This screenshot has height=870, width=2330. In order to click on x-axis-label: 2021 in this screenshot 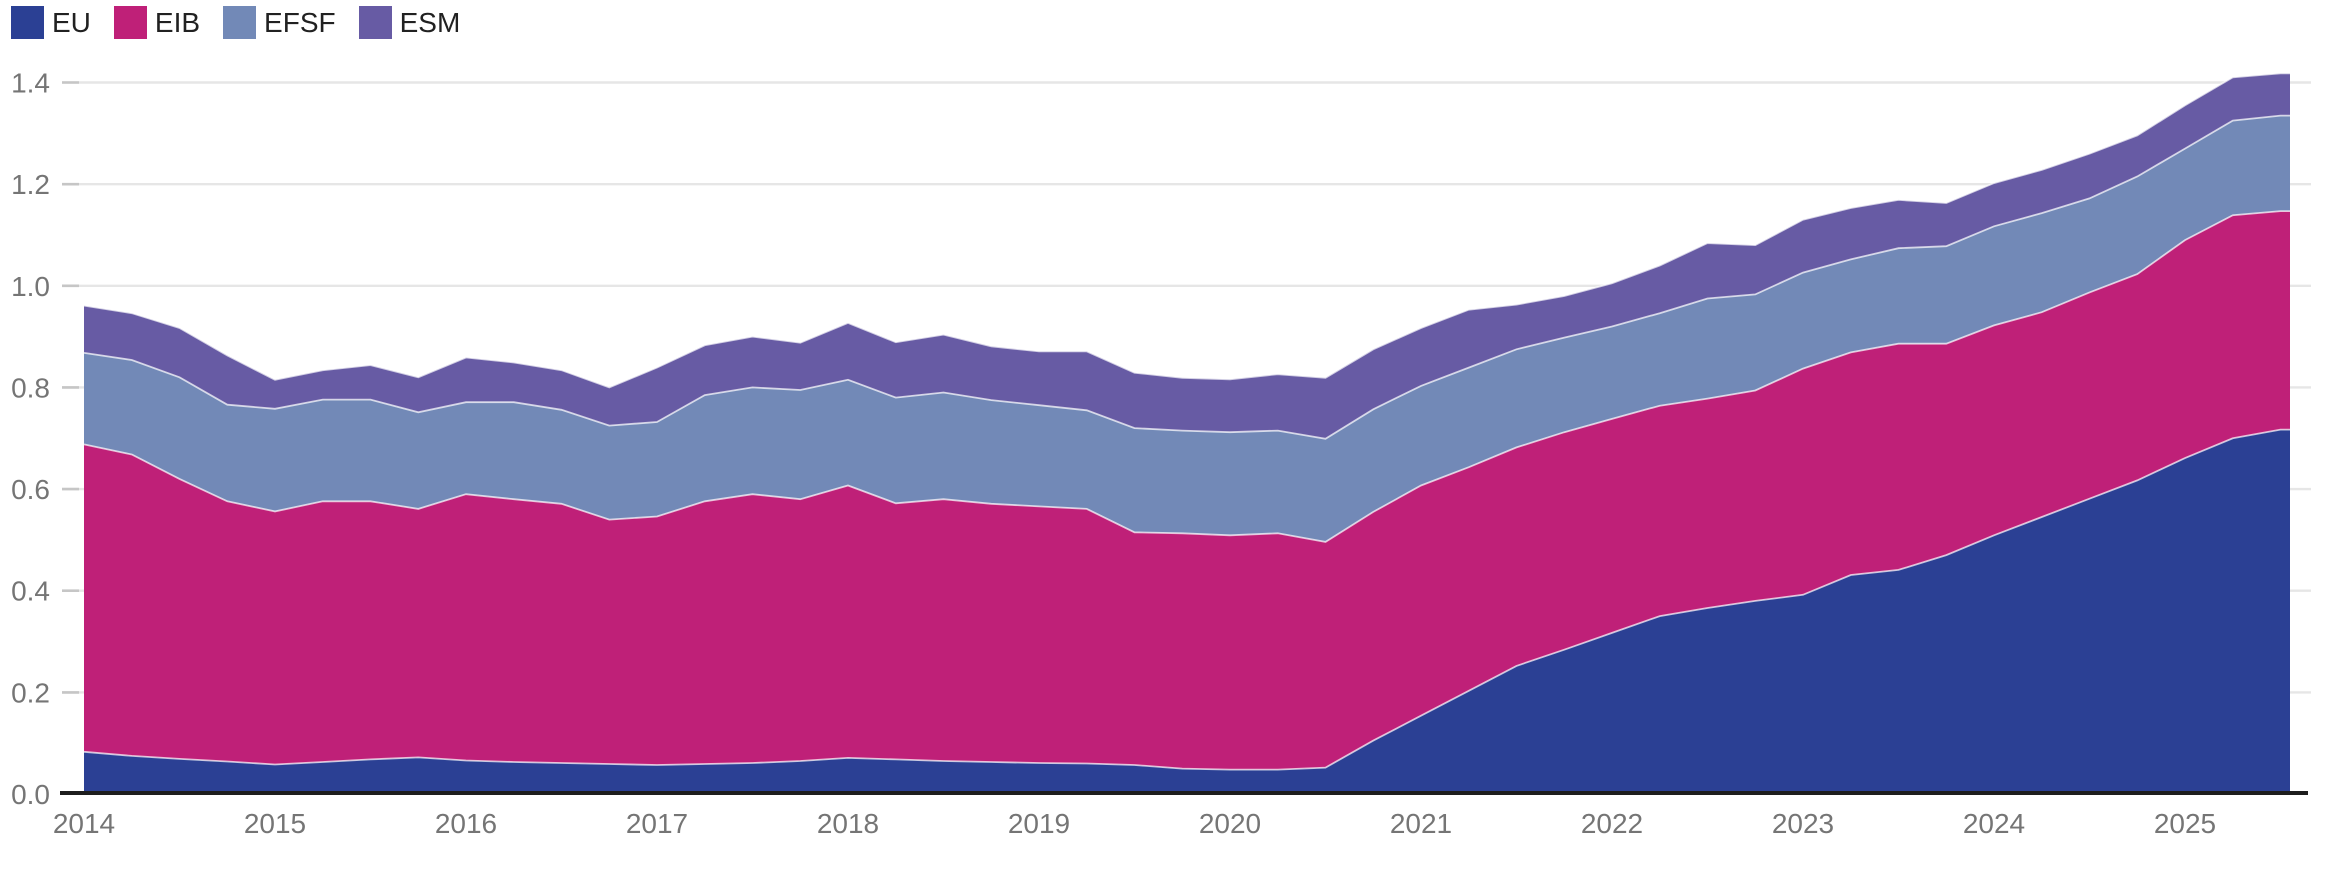, I will do `click(1421, 823)`.